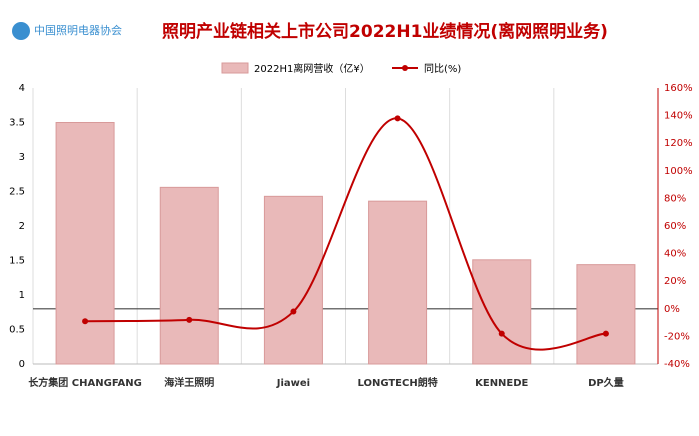 The image size is (699, 436). What do you see at coordinates (606, 382) in the screenshot?
I see `x-tick-label: DP久量` at bounding box center [606, 382].